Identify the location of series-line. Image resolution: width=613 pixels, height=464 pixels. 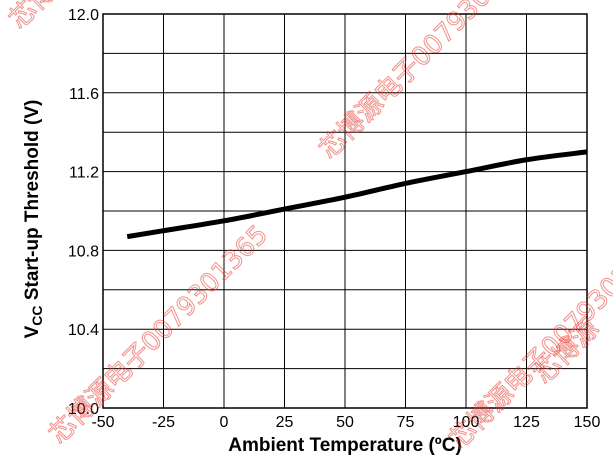
(357, 194).